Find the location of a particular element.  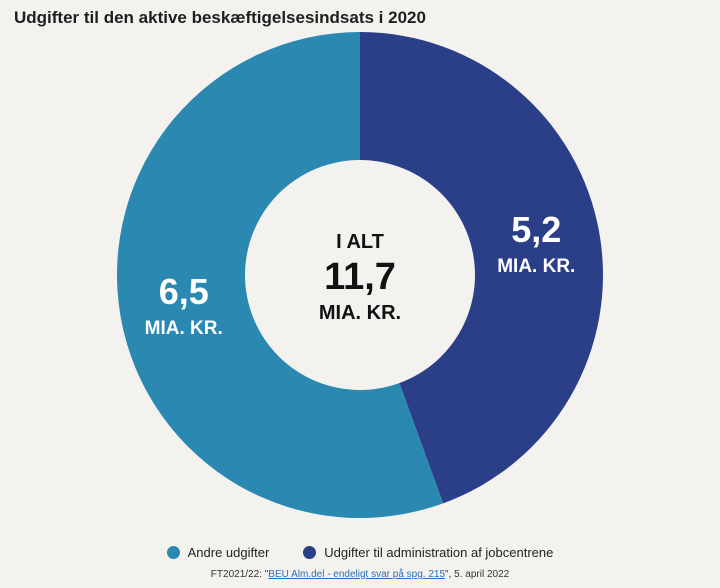

legend-swatch-administration is located at coordinates (310, 552).